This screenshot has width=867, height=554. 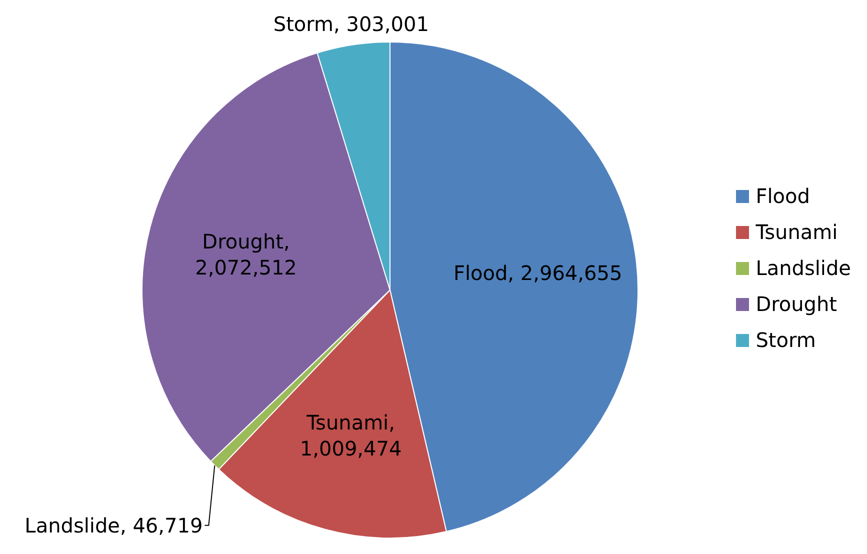 What do you see at coordinates (113, 525) in the screenshot?
I see `data-label: Landslide, 46,719` at bounding box center [113, 525].